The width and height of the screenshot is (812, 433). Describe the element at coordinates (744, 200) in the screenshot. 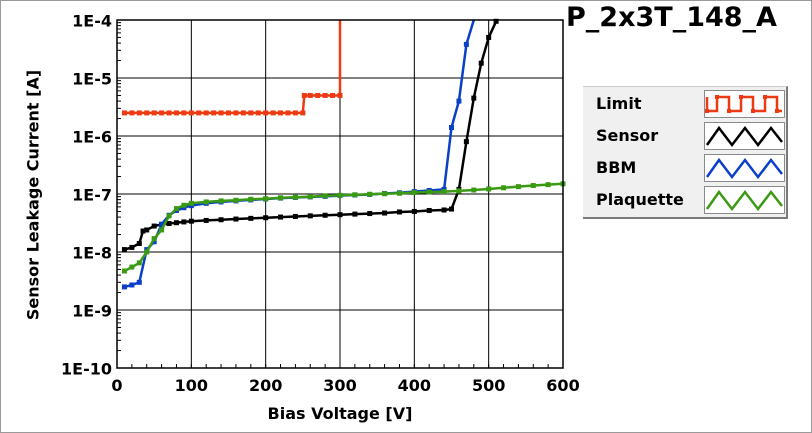

I see `legend-swatch-plaquette` at that location.